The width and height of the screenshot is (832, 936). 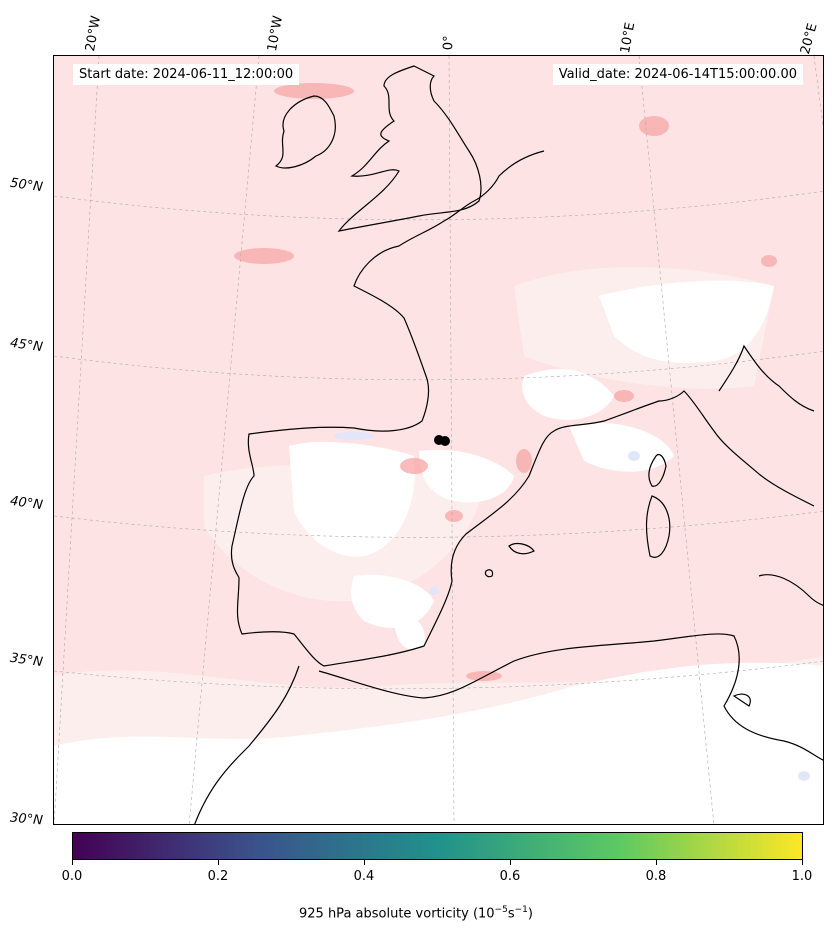 I want to click on colorbar-tick-label: 0.8, so click(x=656, y=876).